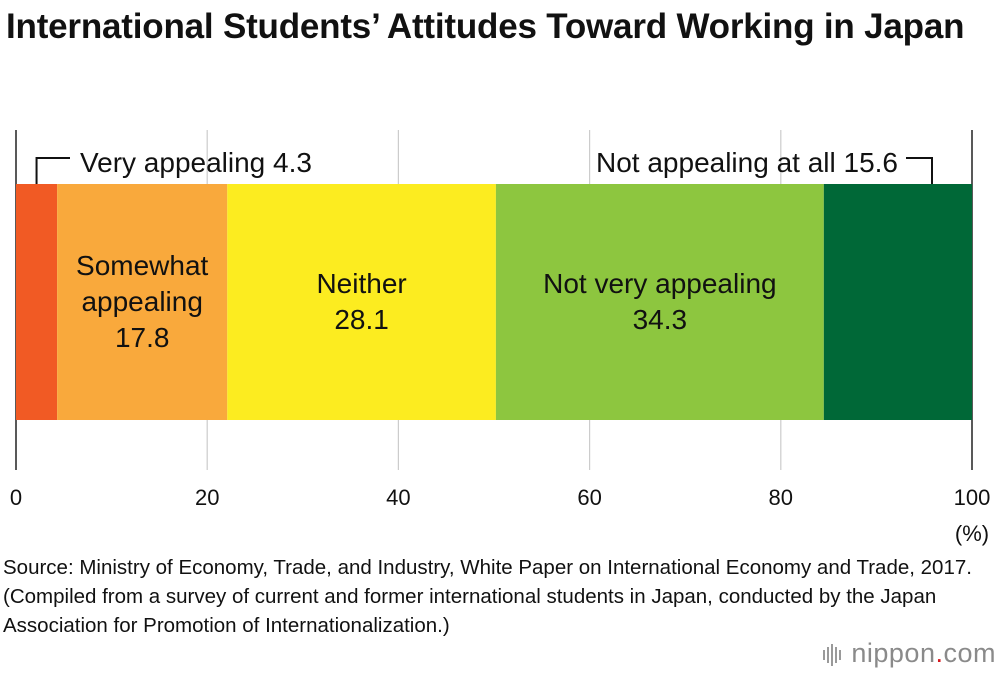 This screenshot has height=676, width=1000. Describe the element at coordinates (589, 497) in the screenshot. I see `x-tick-label: 60` at that location.